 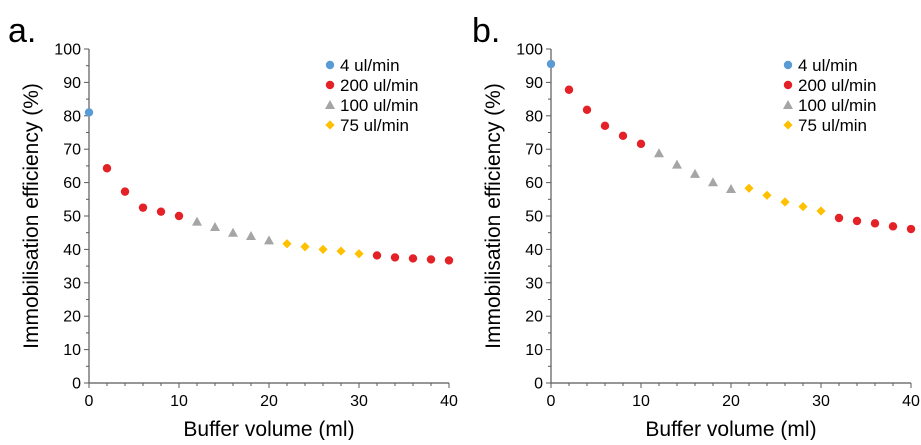 What do you see at coordinates (486, 31) in the screenshot?
I see `panel-label: b.` at bounding box center [486, 31].